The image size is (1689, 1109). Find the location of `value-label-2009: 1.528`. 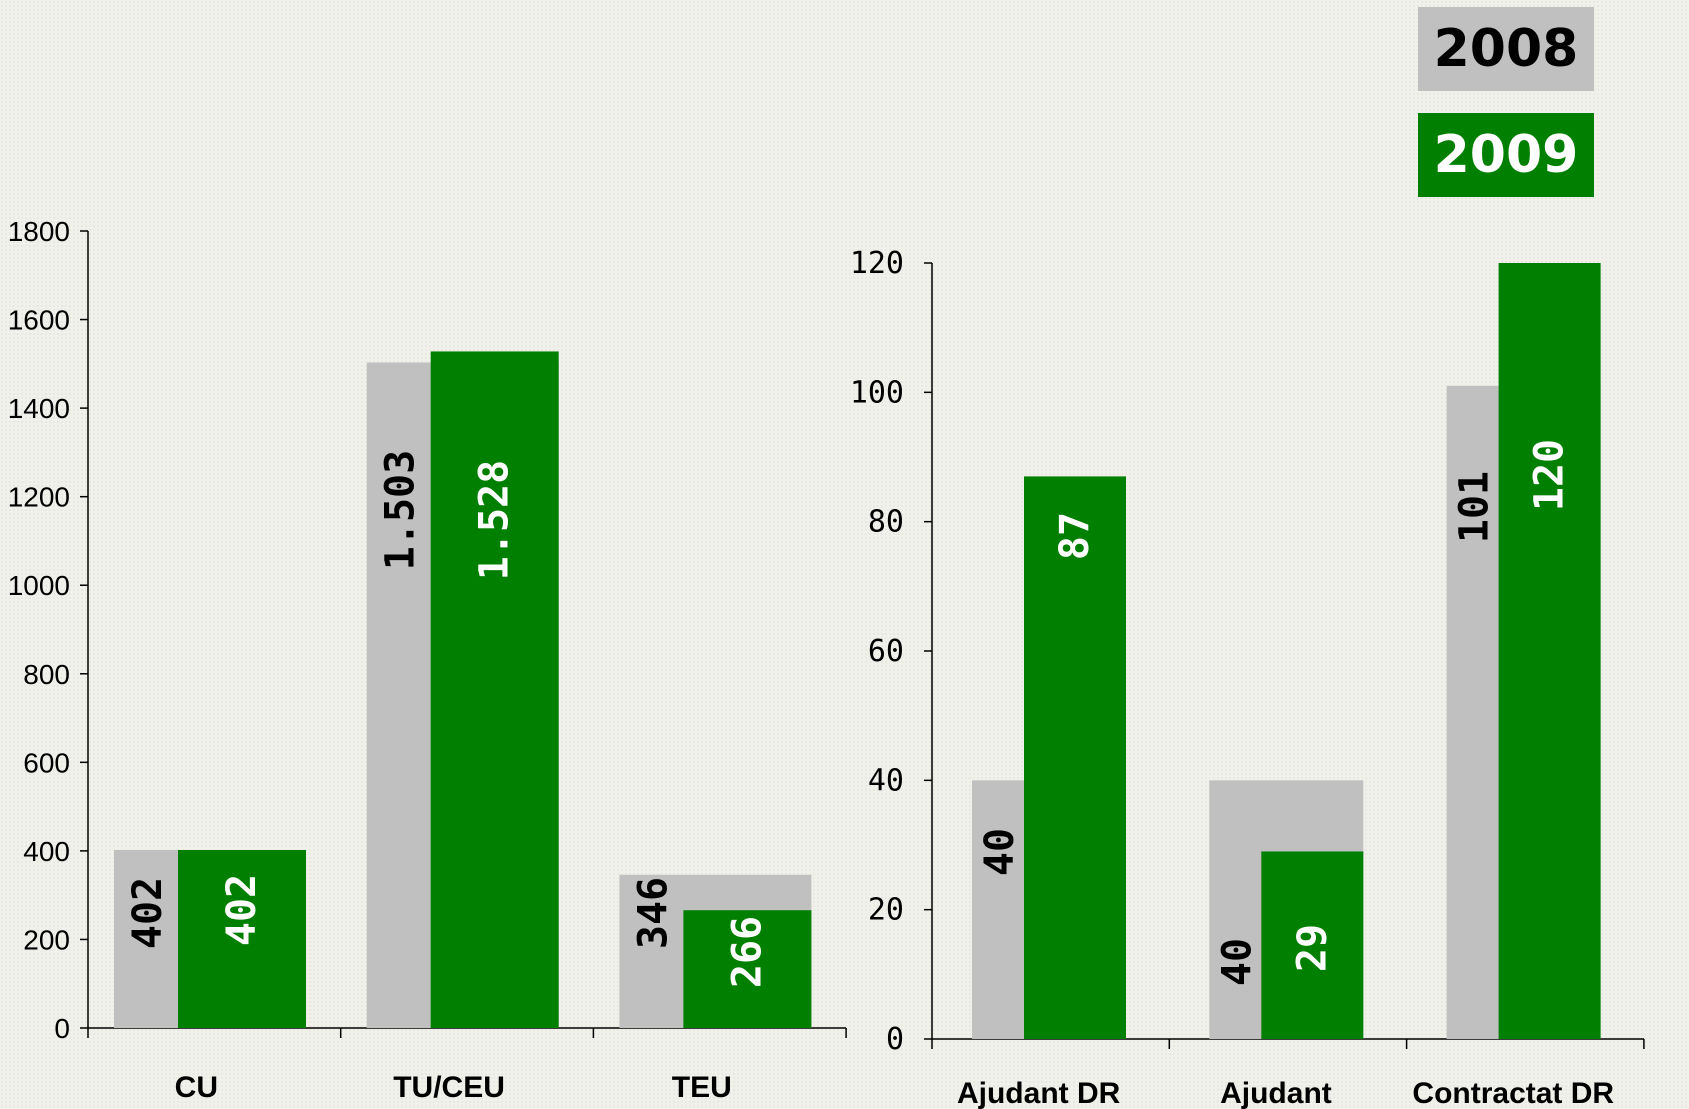

value-label-2009: 1.528 is located at coordinates (495, 520).